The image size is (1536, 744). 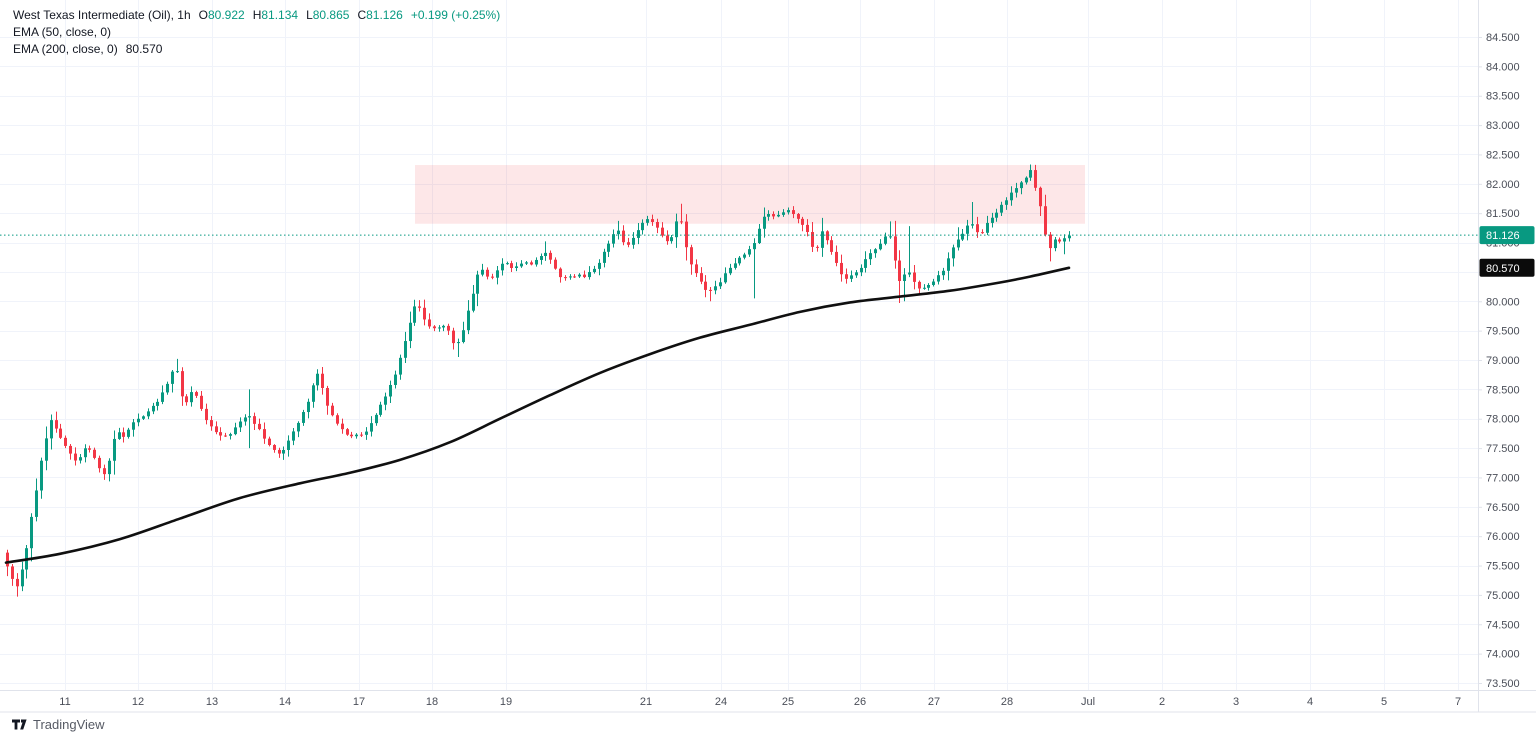 I want to click on indicator-row-ema200: EMA (200, close, 0) 80.570, so click(x=256, y=49).